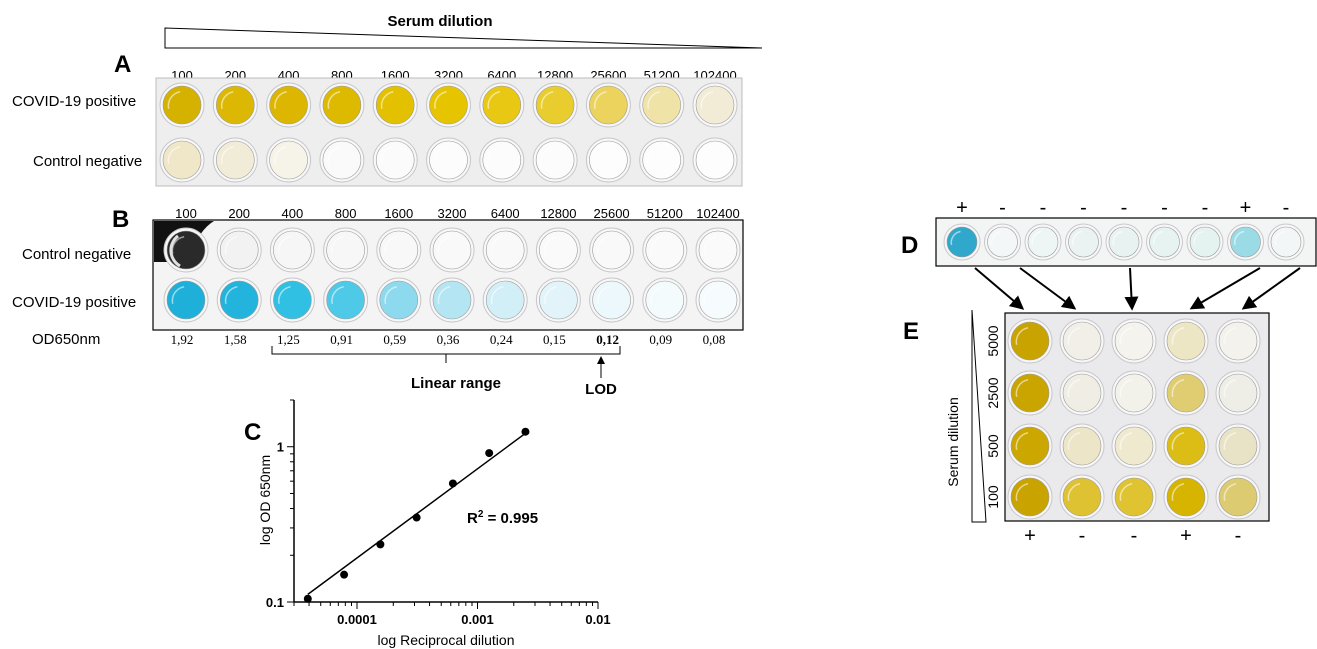 The image size is (1317, 649). Describe the element at coordinates (505, 213) in the screenshot. I see `dilution-label: 6400` at that location.